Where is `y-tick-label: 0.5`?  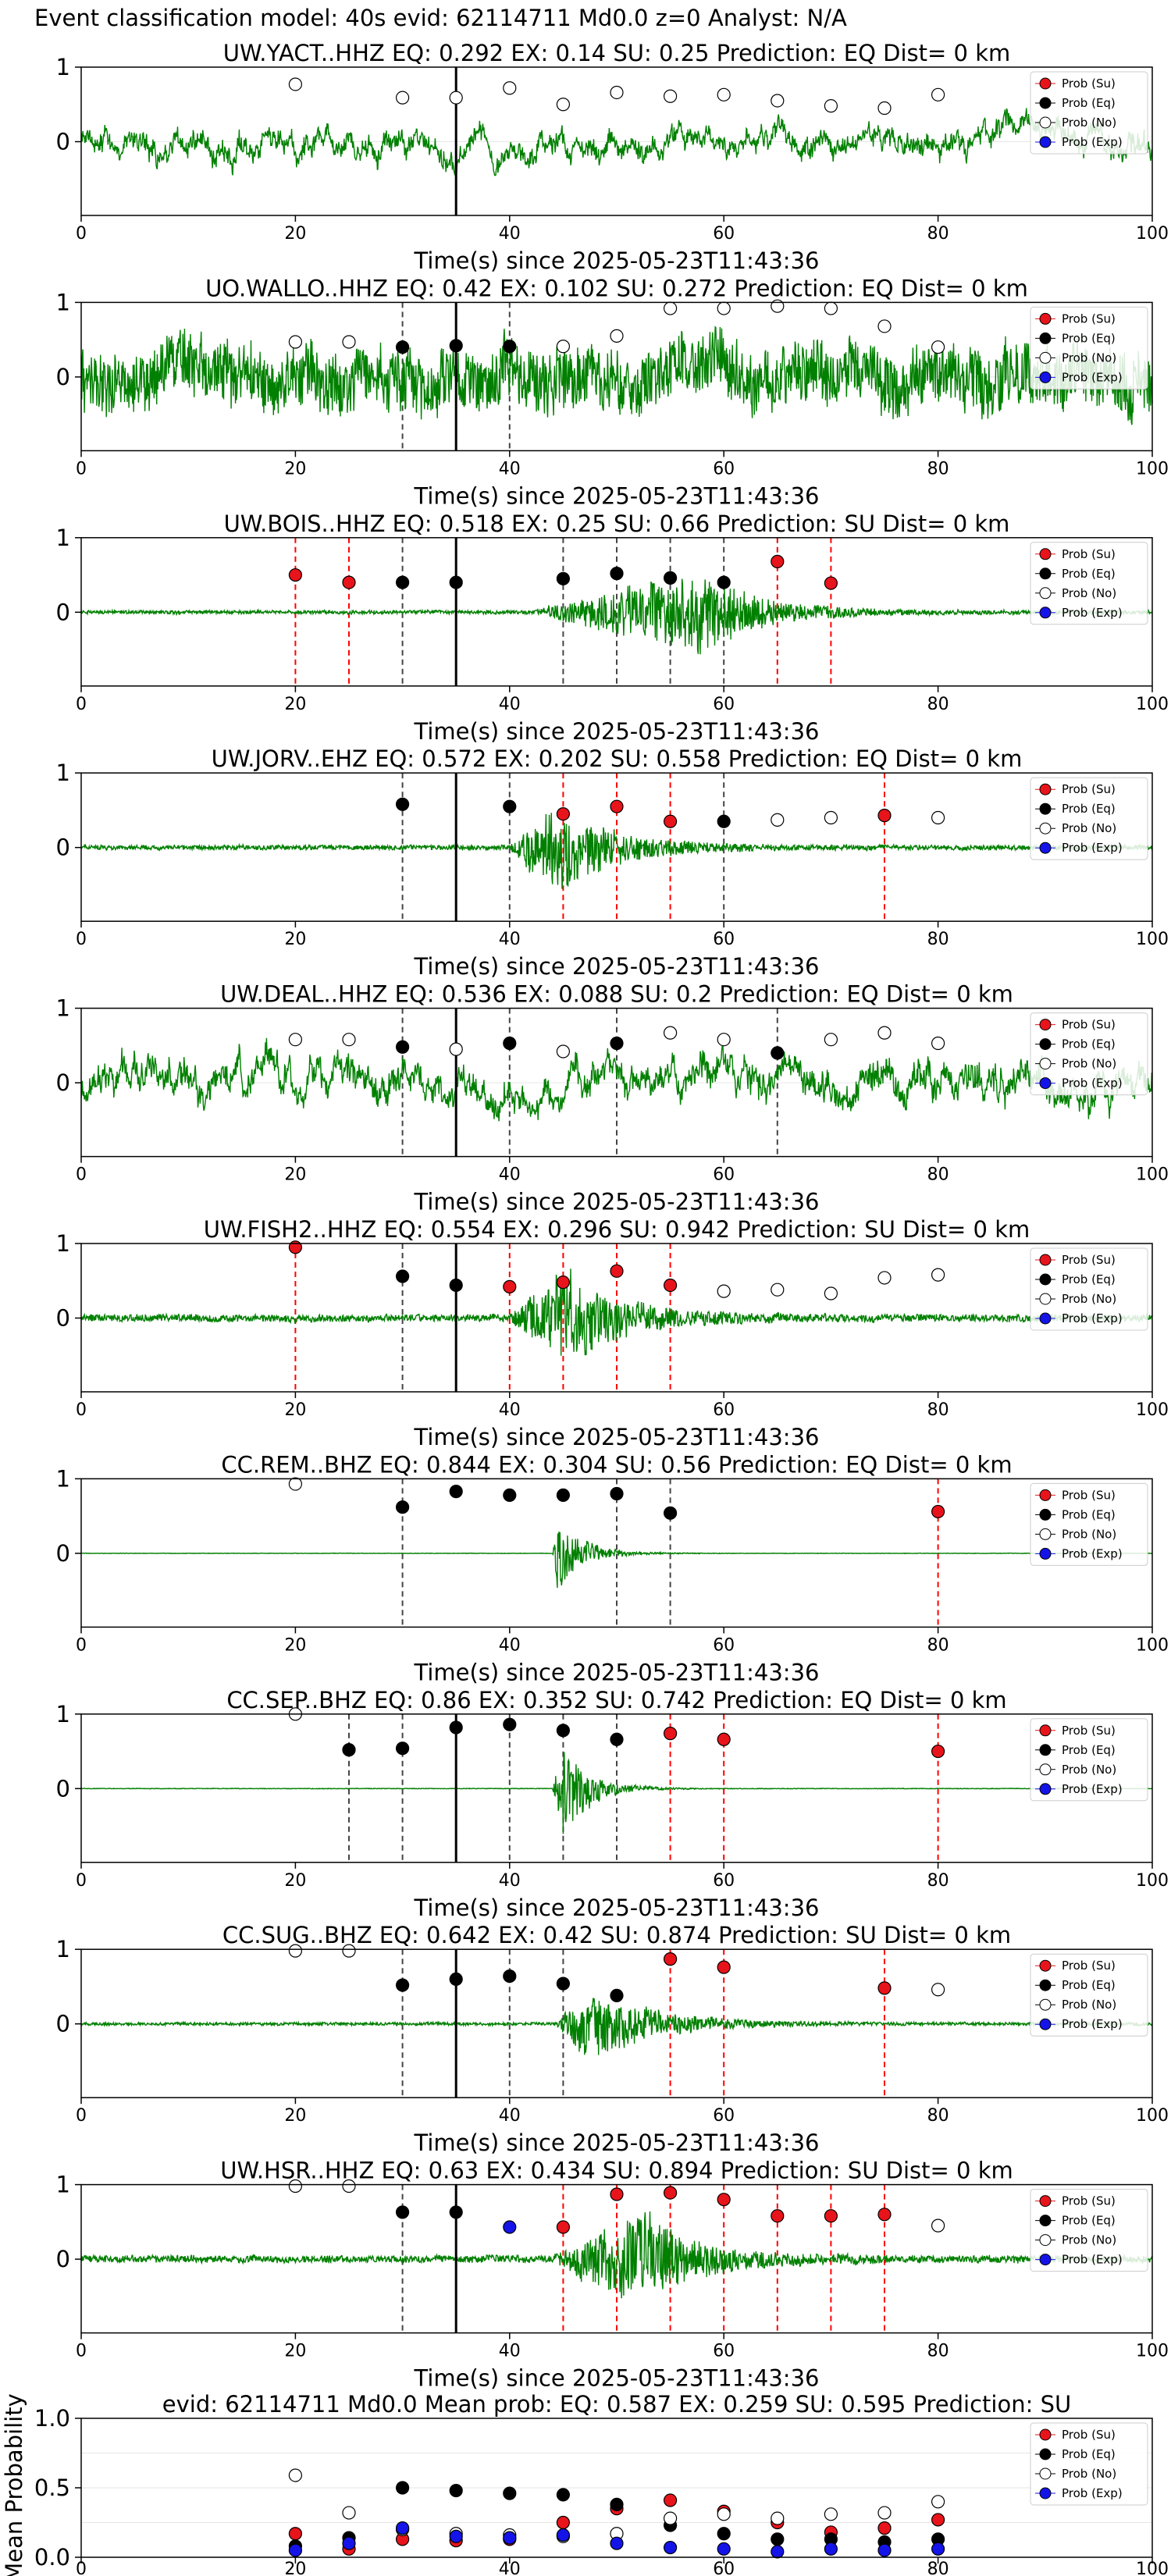 y-tick-label: 0.5 is located at coordinates (52, 2488).